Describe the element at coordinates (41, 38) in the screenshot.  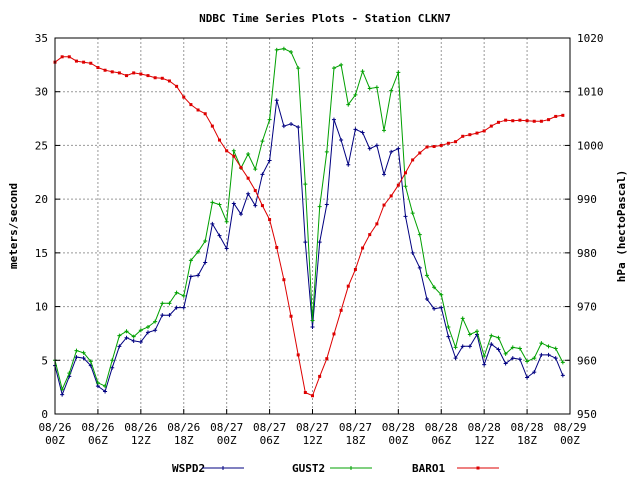
I see `y-tick-label-left: 35` at that location.